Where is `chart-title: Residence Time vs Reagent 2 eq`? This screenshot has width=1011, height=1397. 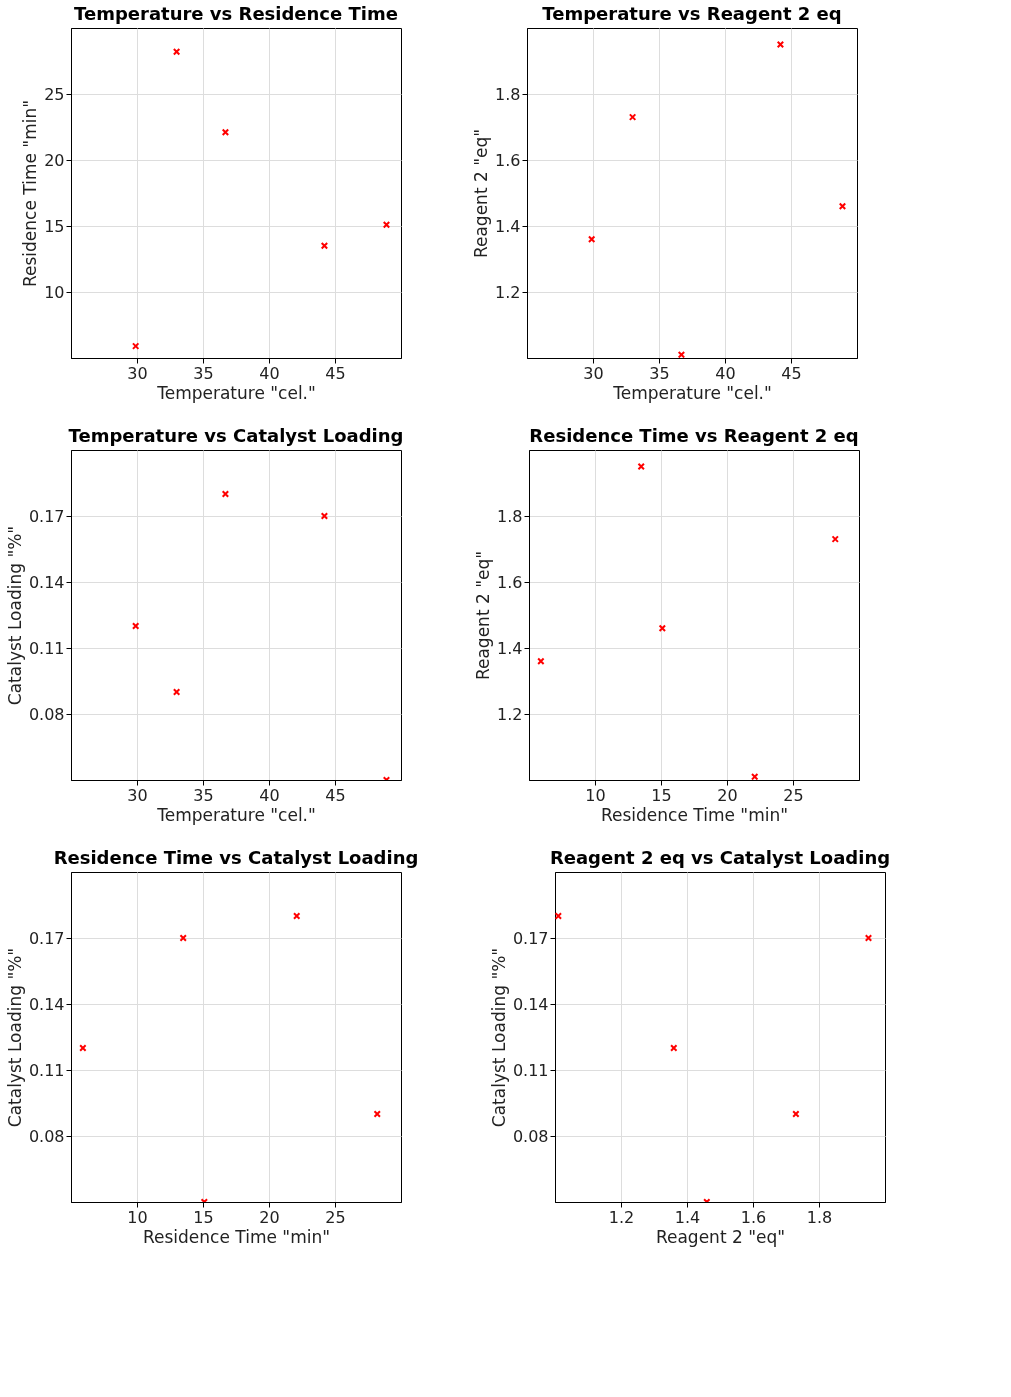
chart-title: Residence Time vs Reagent 2 eq is located at coordinates (694, 435).